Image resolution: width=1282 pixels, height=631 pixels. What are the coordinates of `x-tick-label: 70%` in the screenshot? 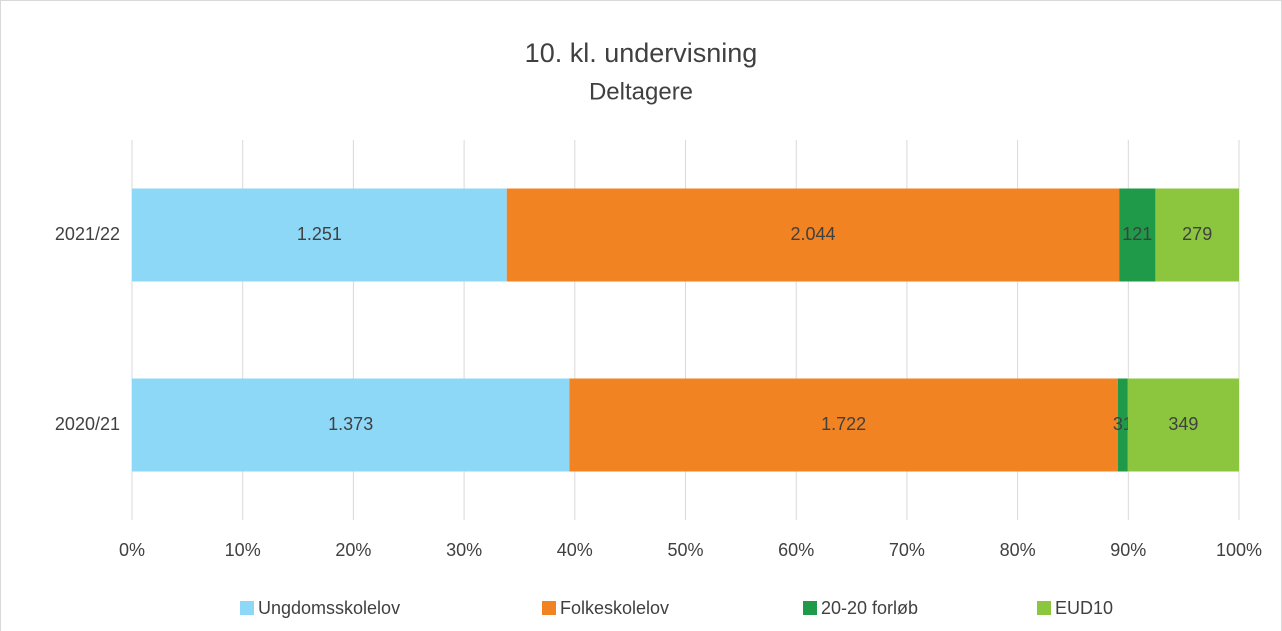 It's located at (907, 550).